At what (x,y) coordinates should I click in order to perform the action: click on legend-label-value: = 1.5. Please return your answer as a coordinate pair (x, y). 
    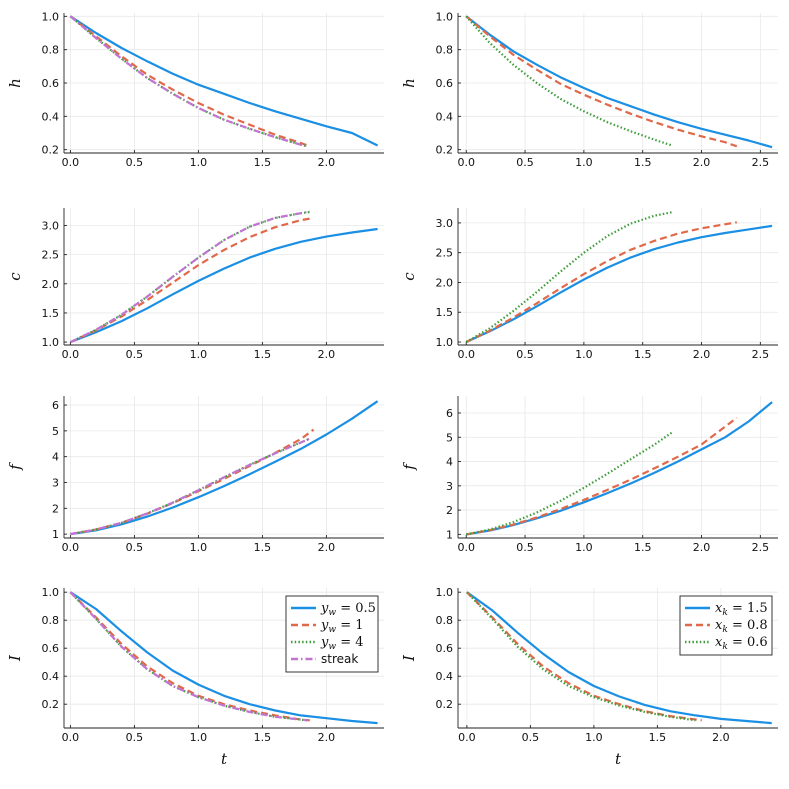
    Looking at the image, I should click on (748, 608).